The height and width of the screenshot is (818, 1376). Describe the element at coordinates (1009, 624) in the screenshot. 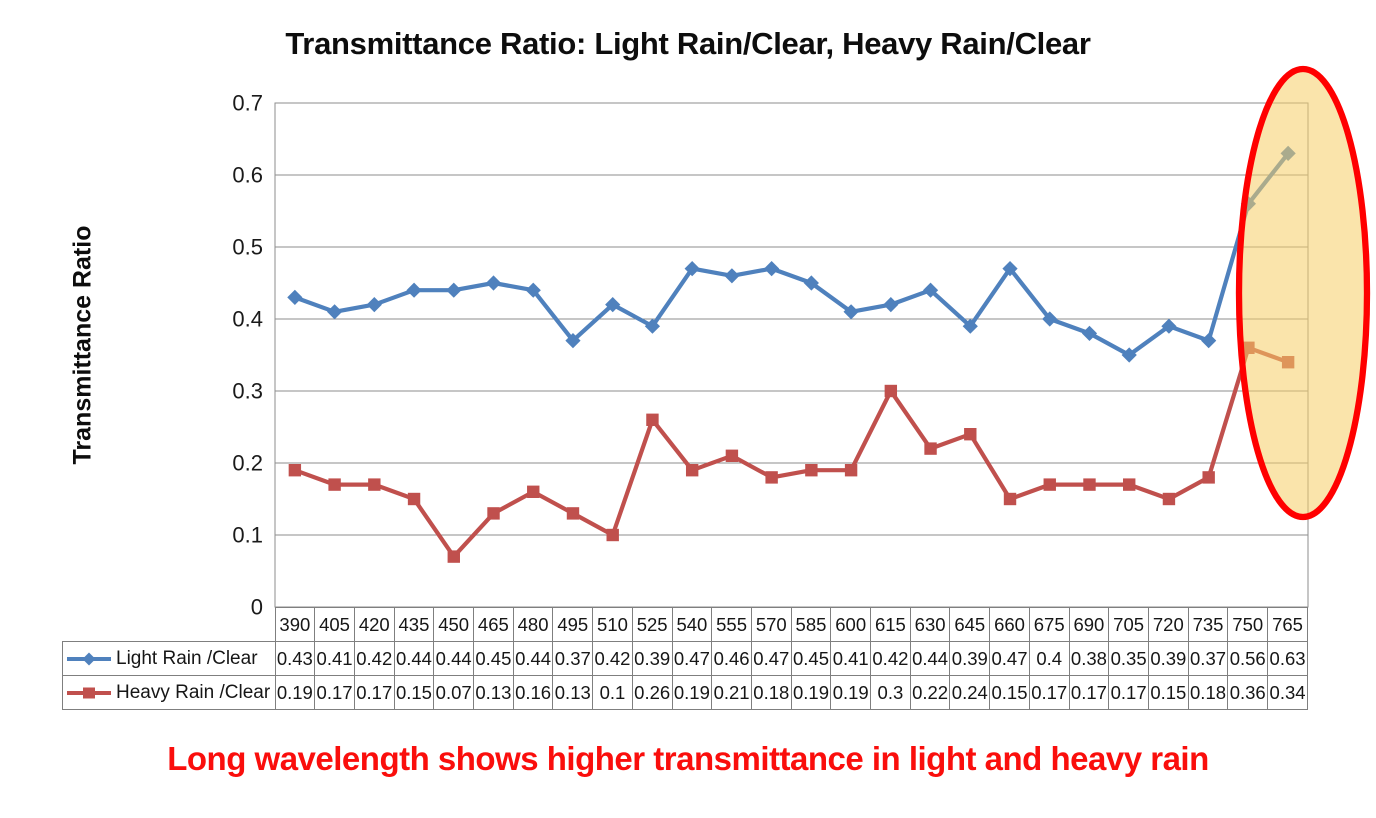

I see `category-cell: 660` at that location.